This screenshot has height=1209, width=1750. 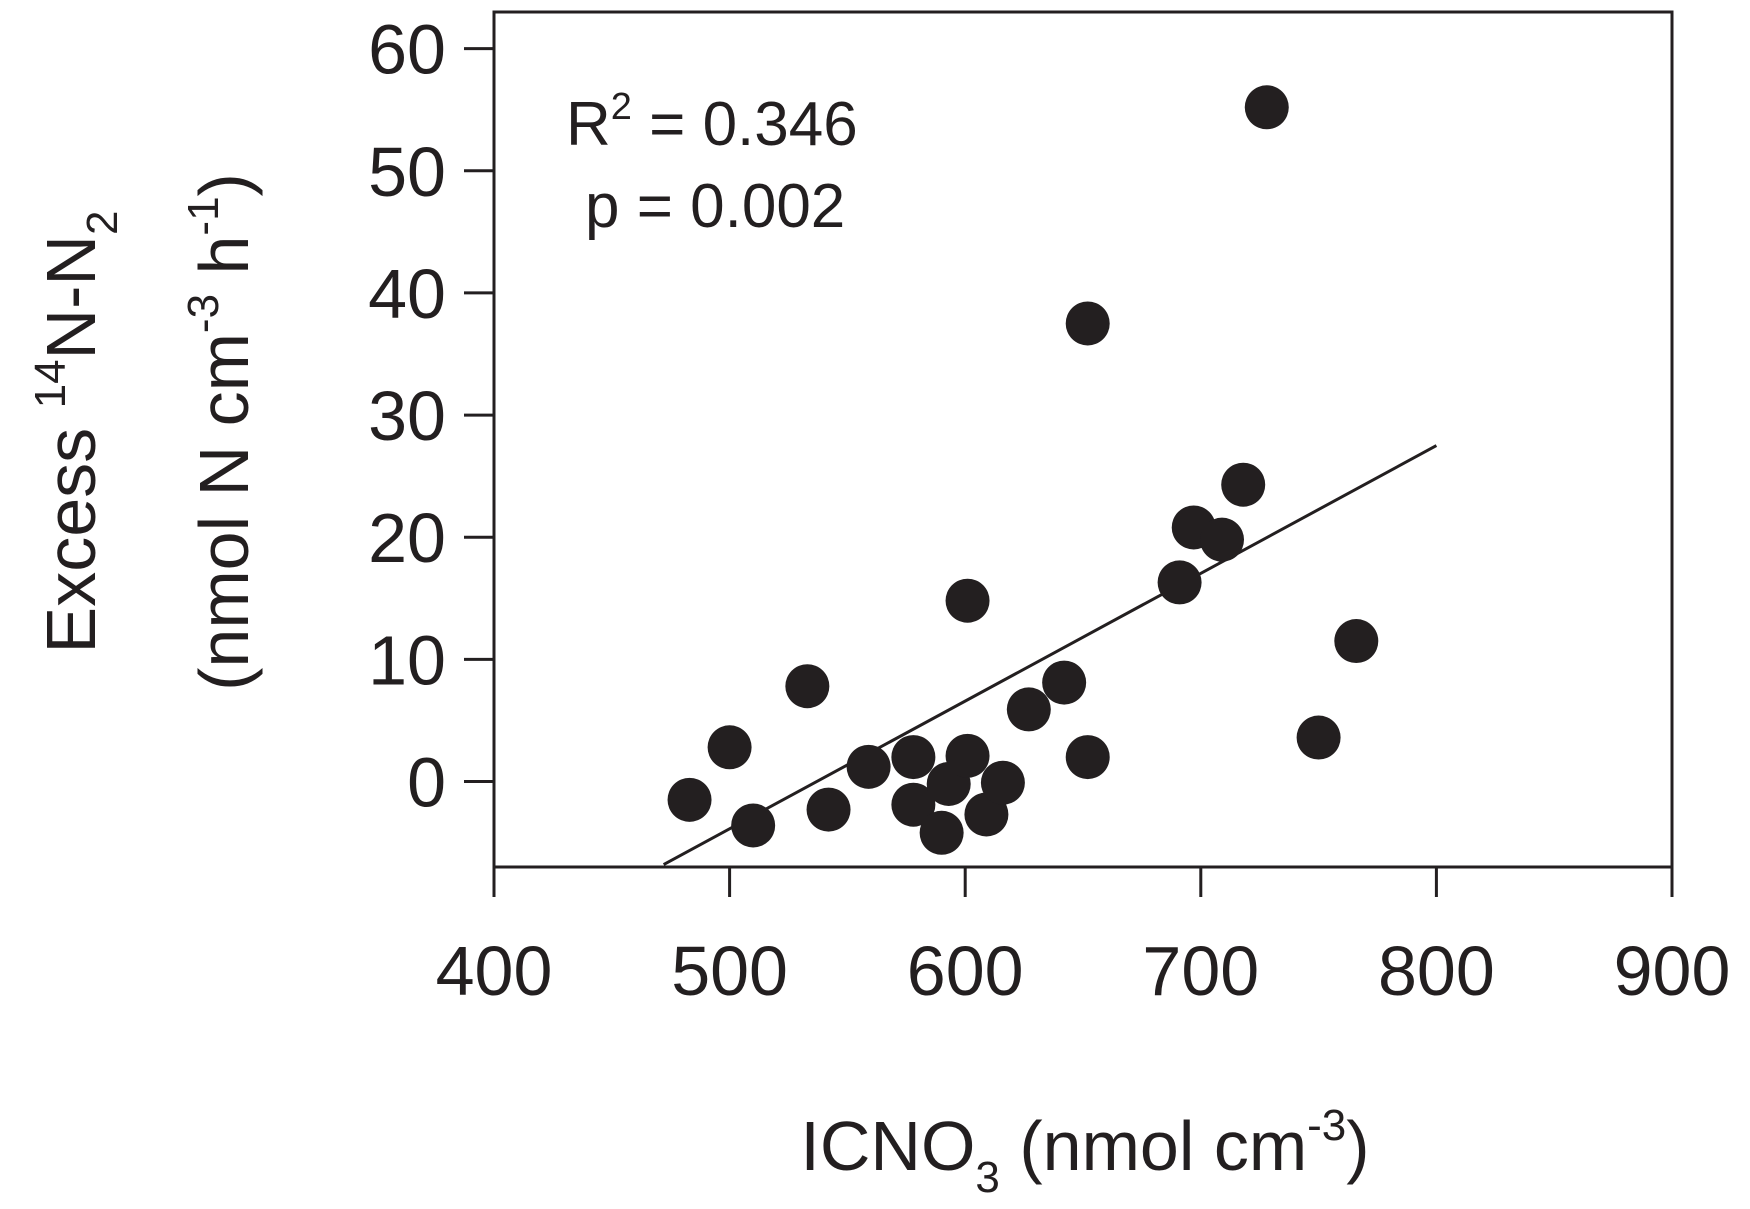 I want to click on x-axis-ticks: 400 500 600 700 800 900, so click(x=1083, y=938).